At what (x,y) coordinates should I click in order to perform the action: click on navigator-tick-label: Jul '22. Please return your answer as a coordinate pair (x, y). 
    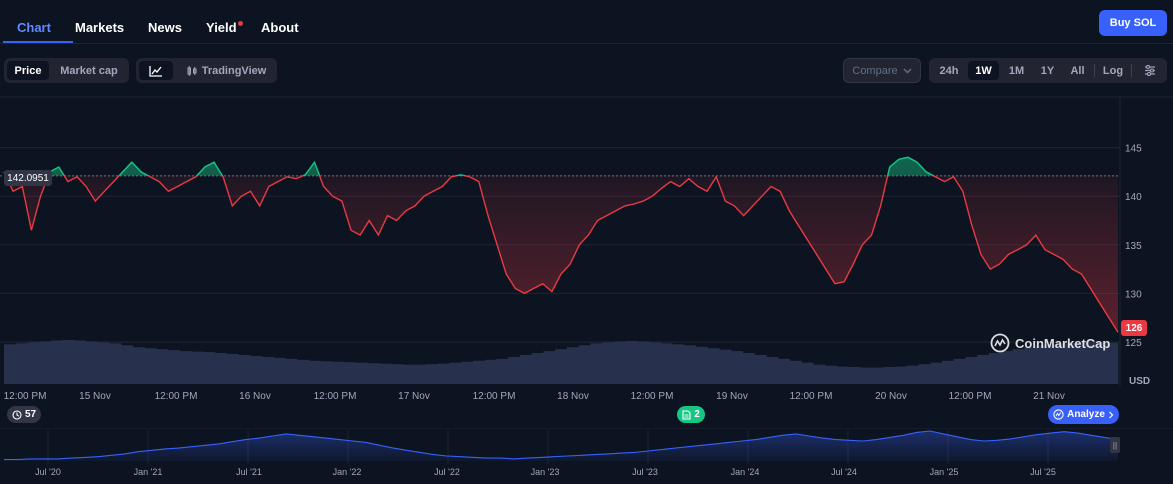
    Looking at the image, I should click on (447, 472).